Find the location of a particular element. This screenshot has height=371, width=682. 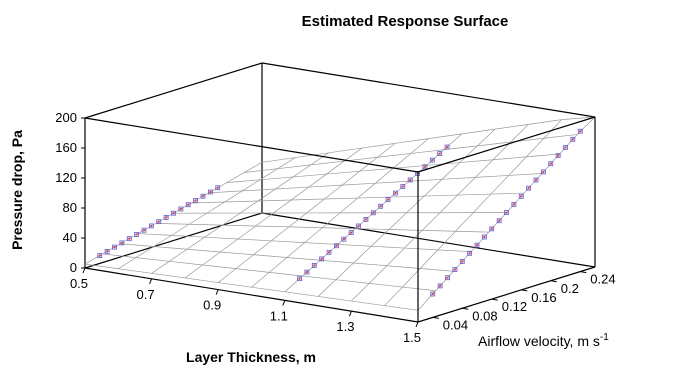

floor-edge-front is located at coordinates (251, 295).